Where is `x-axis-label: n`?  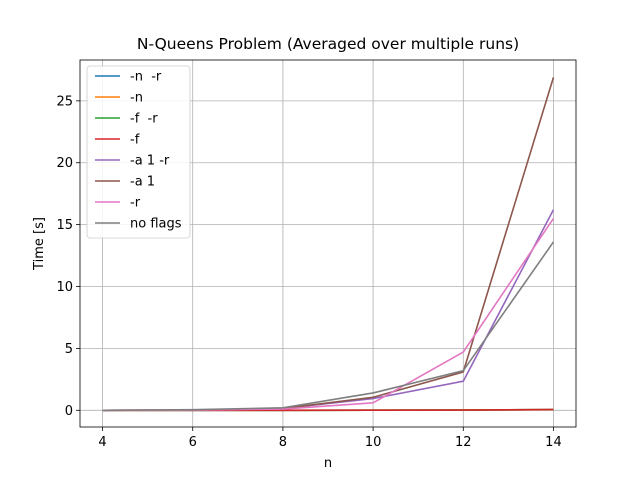 x-axis-label: n is located at coordinates (328, 463).